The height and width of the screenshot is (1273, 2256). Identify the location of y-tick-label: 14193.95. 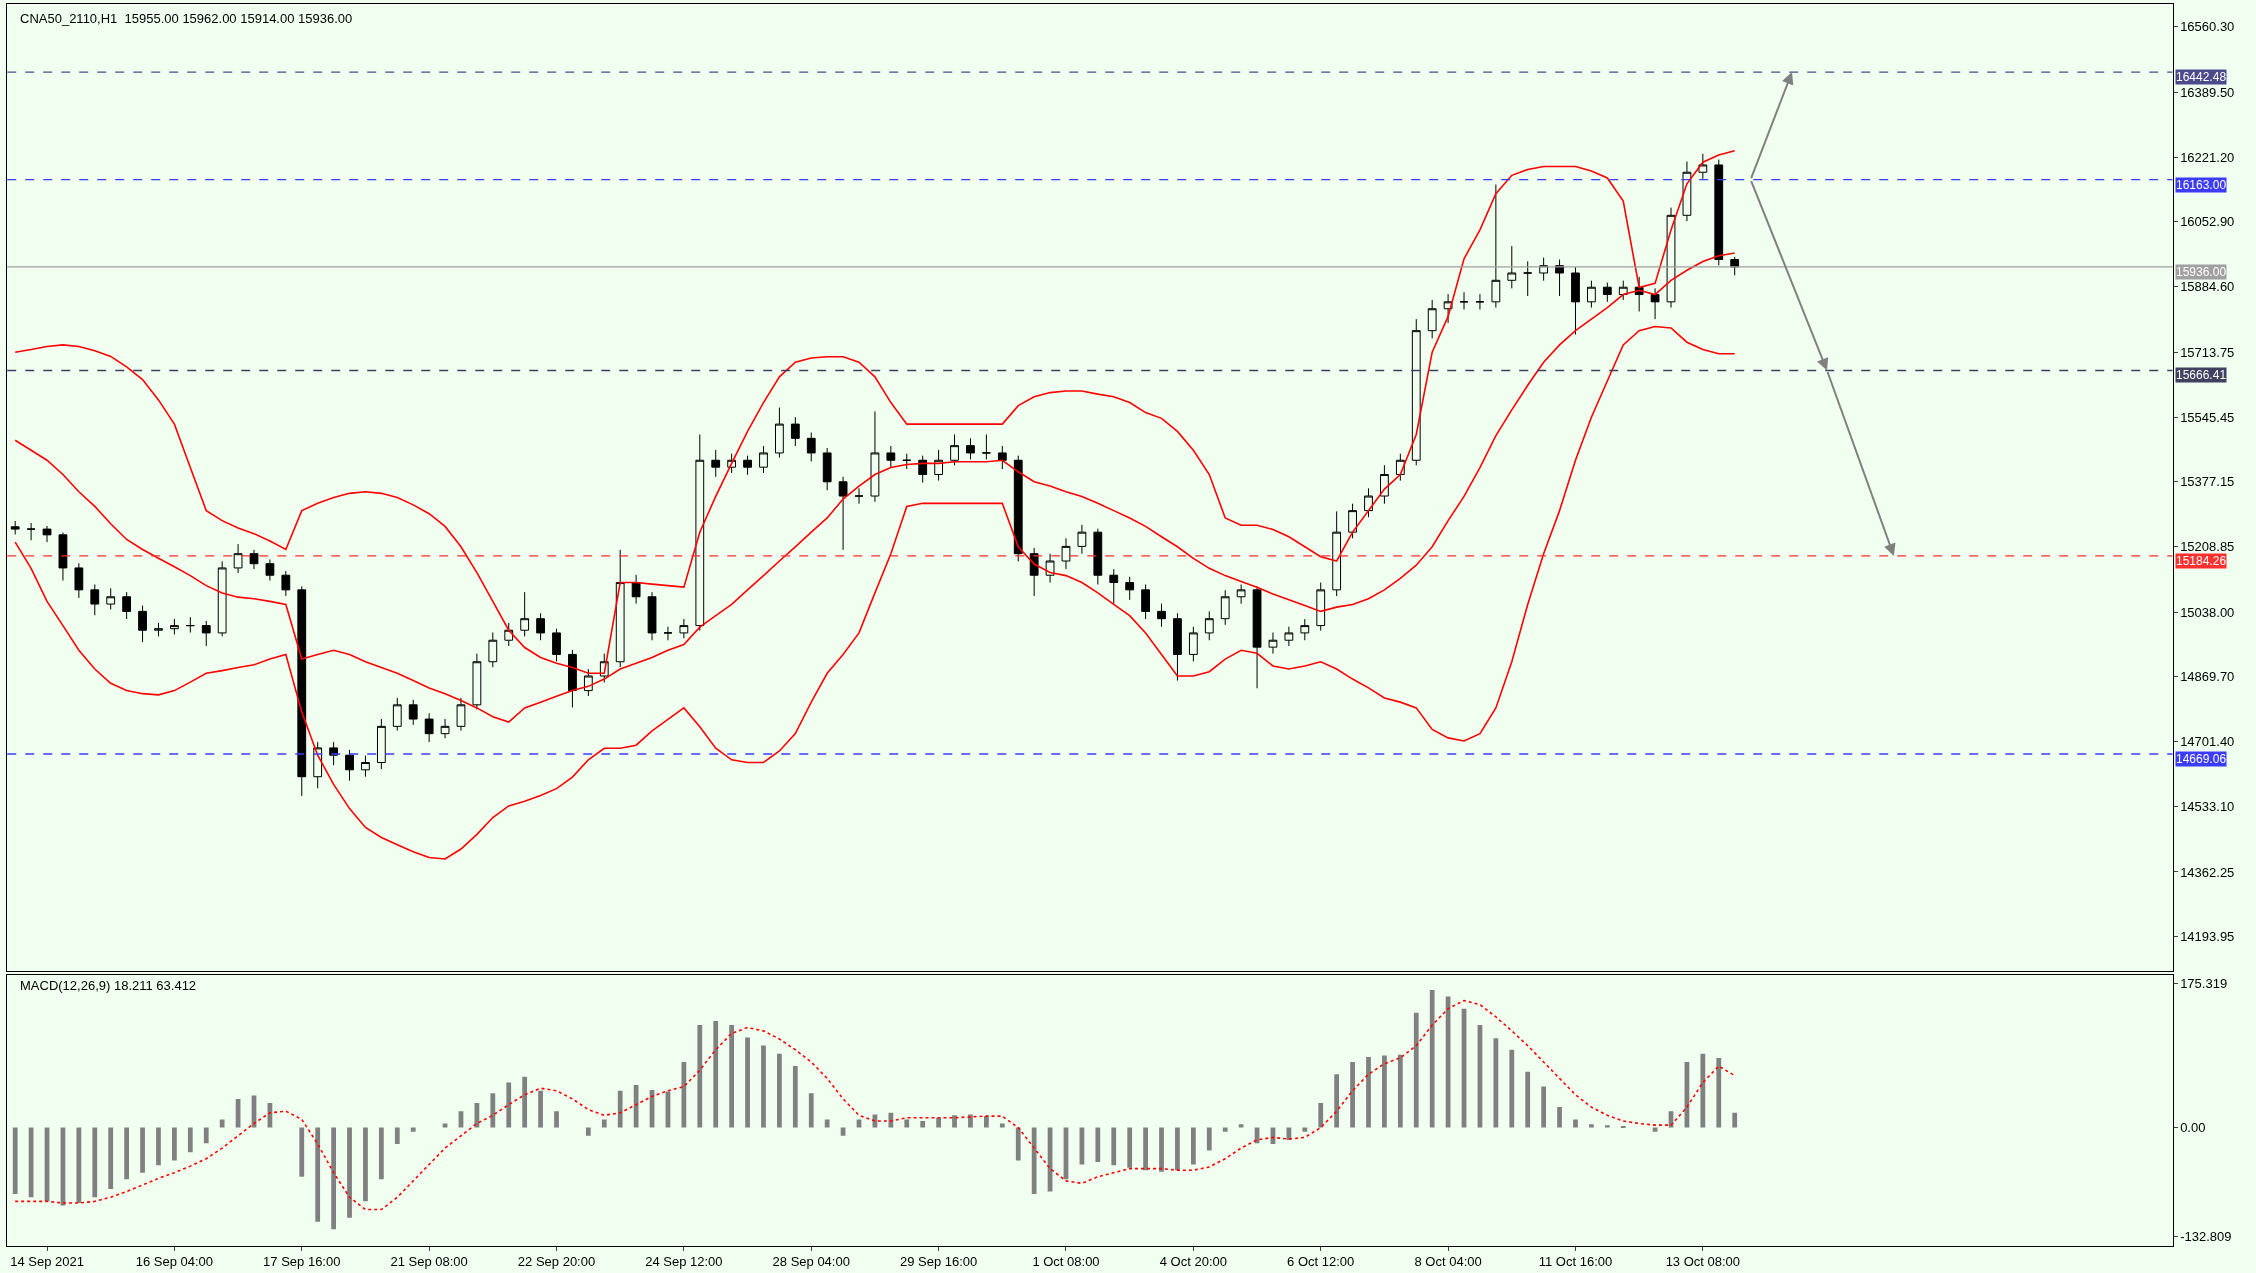
(2207, 937).